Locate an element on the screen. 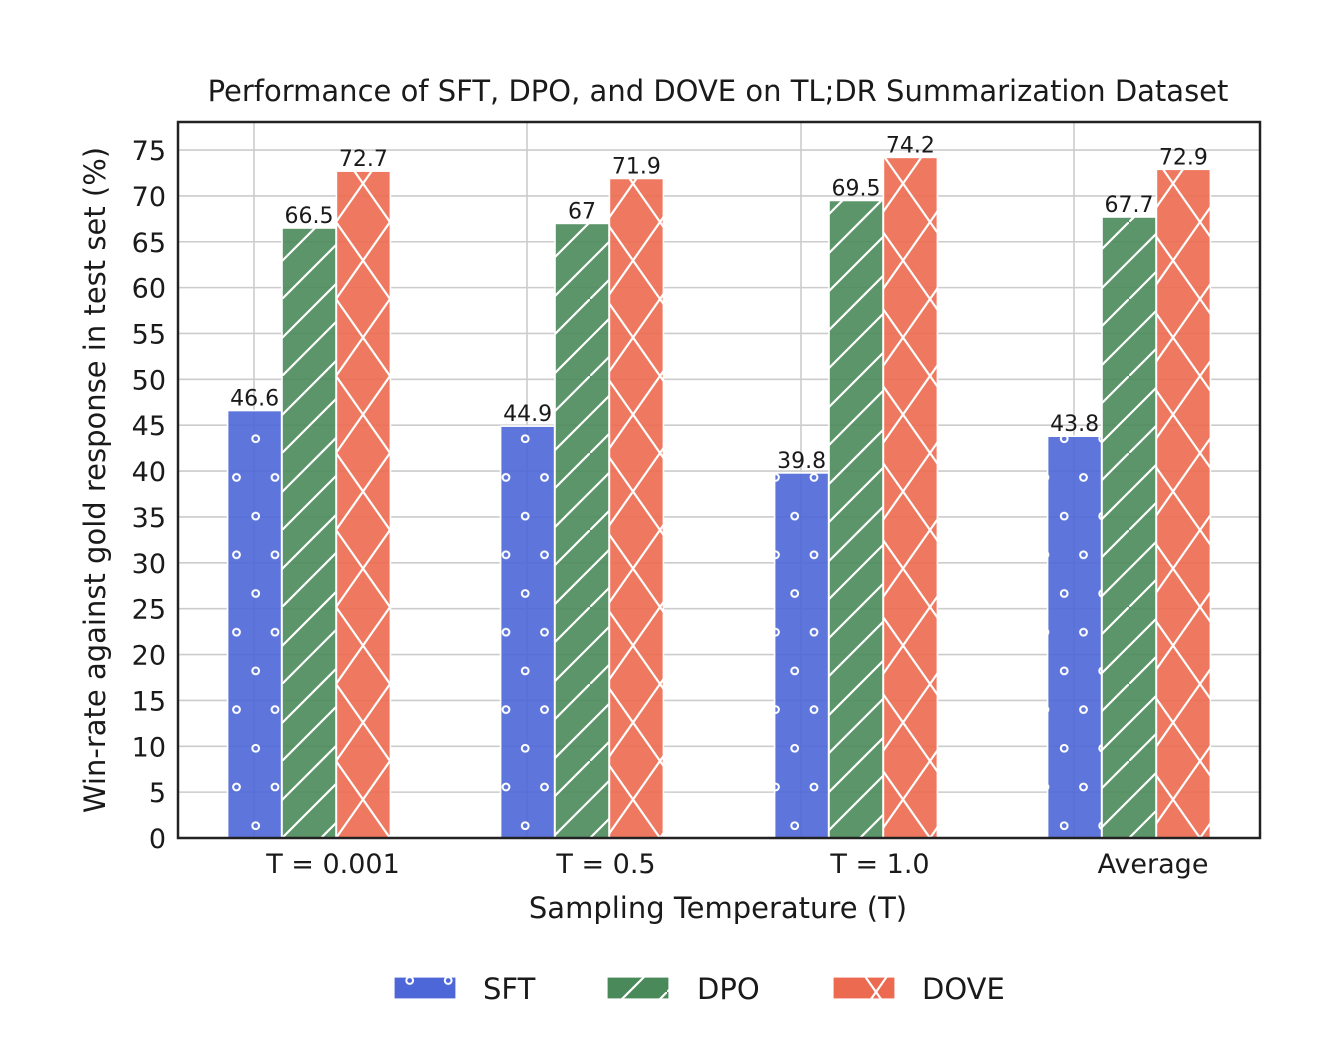 This screenshot has width=1342, height=1056. y-tick-label: 55 is located at coordinates (149, 334).